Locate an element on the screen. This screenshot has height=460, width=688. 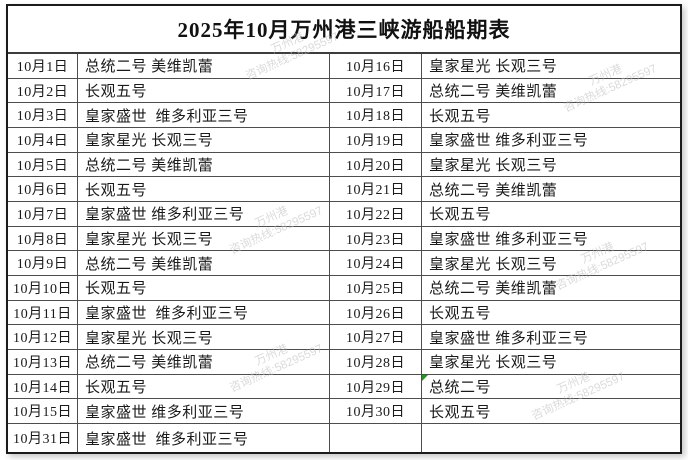
date-cell-right: 10月23日 is located at coordinates (376, 239).